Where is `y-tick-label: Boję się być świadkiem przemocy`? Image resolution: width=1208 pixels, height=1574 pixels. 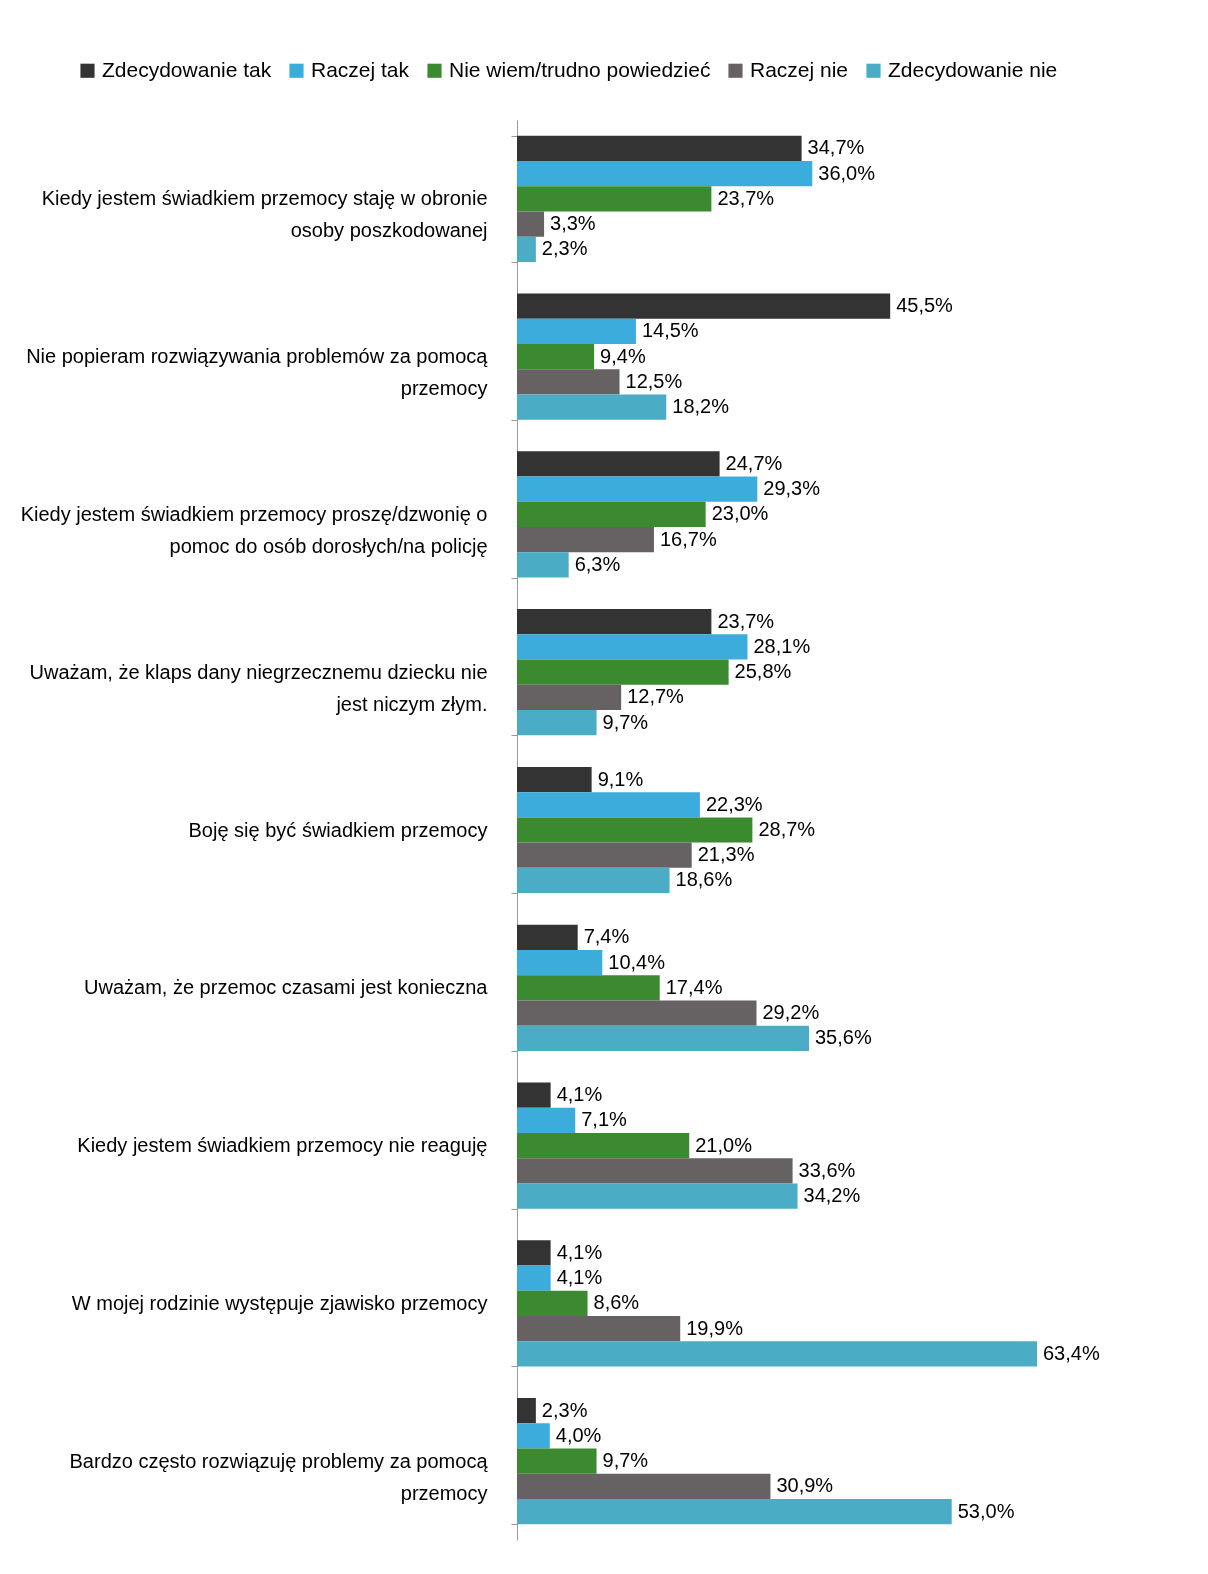 y-tick-label: Boję się być świadkiem przemocy is located at coordinates (338, 829).